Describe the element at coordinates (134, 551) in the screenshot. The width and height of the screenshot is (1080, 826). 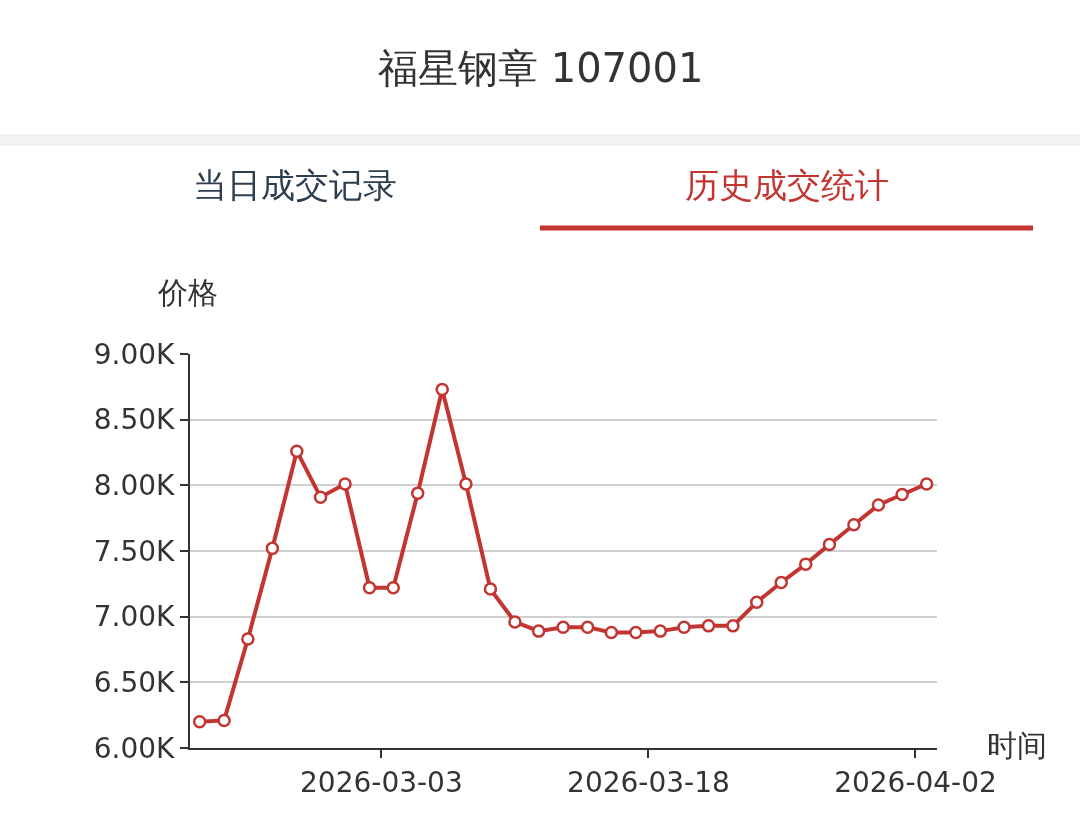
I see `y-tick-label: 7.50K` at that location.